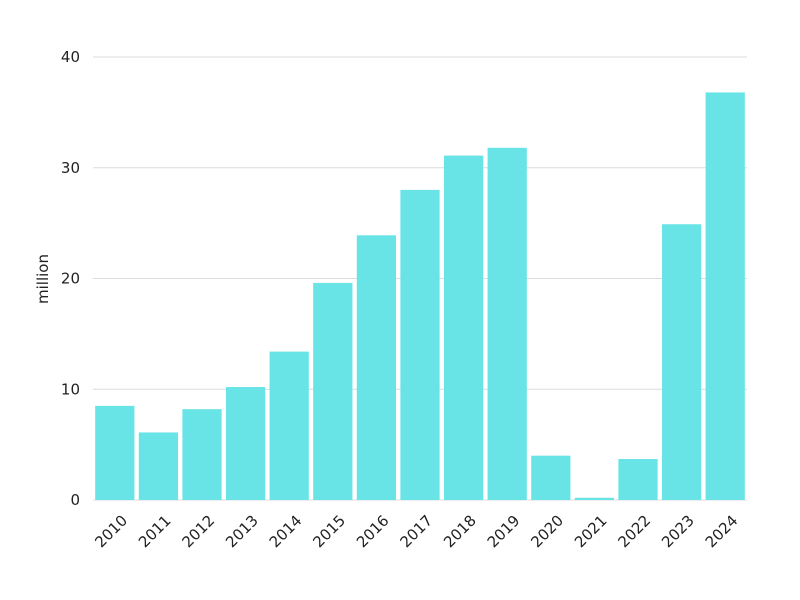 The height and width of the screenshot is (600, 800). What do you see at coordinates (678, 532) in the screenshot?
I see `x-tick-label: 2023` at bounding box center [678, 532].